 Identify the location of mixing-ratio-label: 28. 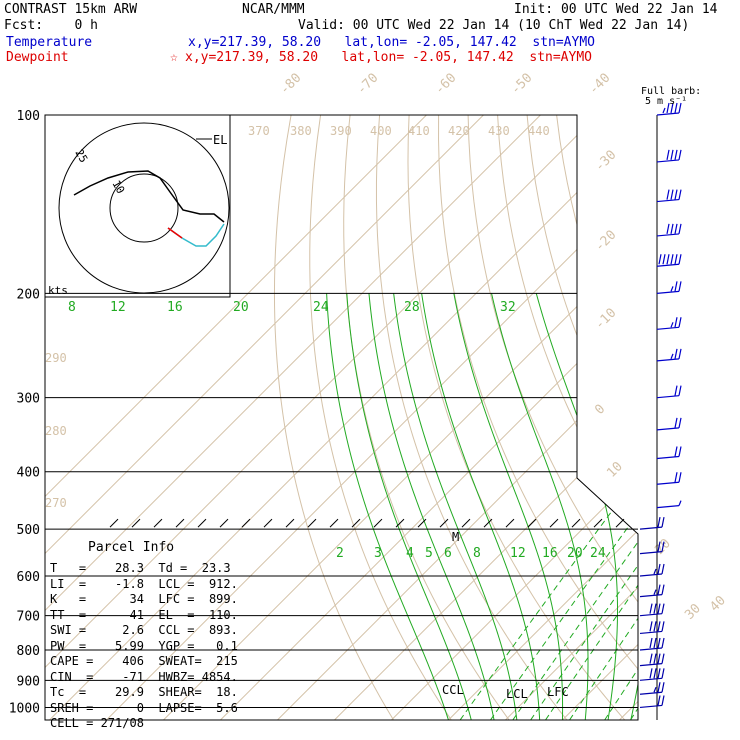
(412, 307).